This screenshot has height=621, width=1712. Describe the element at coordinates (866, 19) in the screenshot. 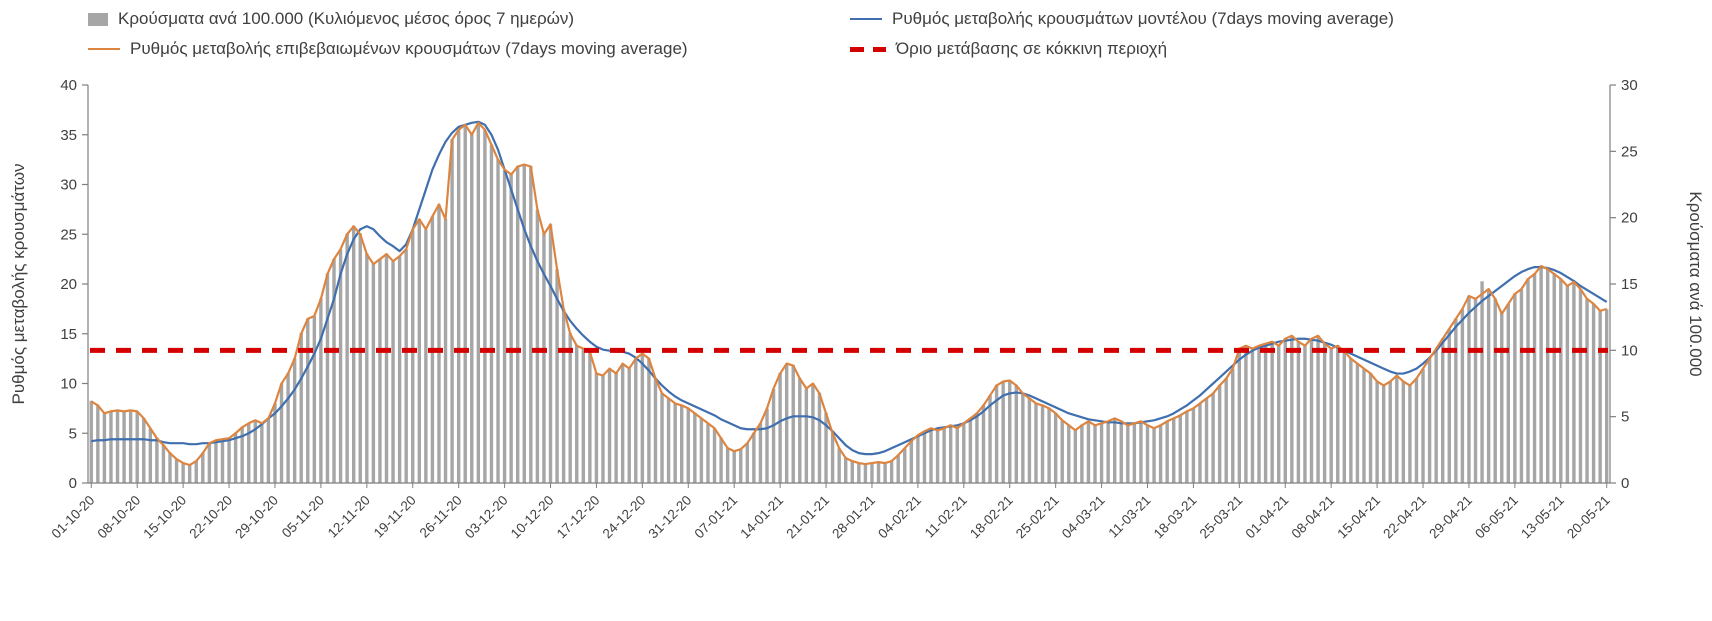

I see `blue-line-swatch-icon` at that location.